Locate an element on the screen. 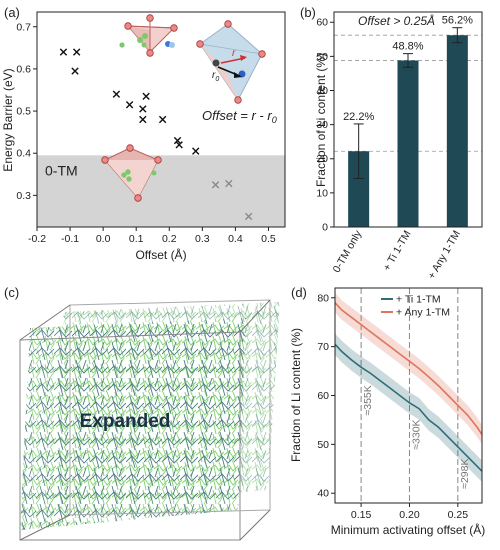 The image size is (500, 550). x-tick-label: 0.1 is located at coordinates (136, 239).